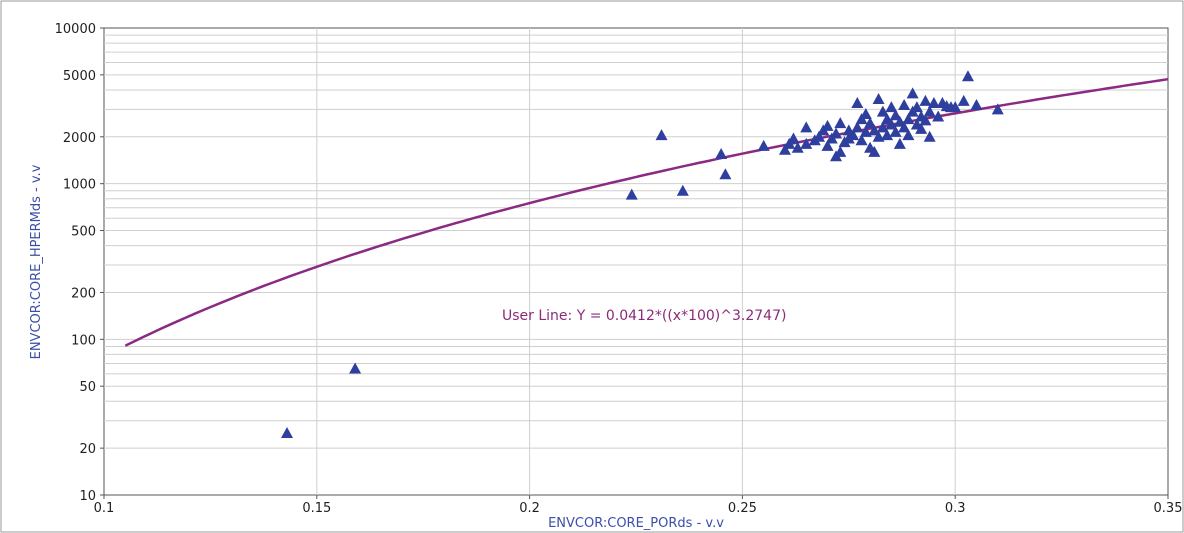 This screenshot has width=1184, height=533. Describe the element at coordinates (636, 523) in the screenshot. I see `x-axis-title: ENVCOR:CORE_PORds - v.v` at that location.